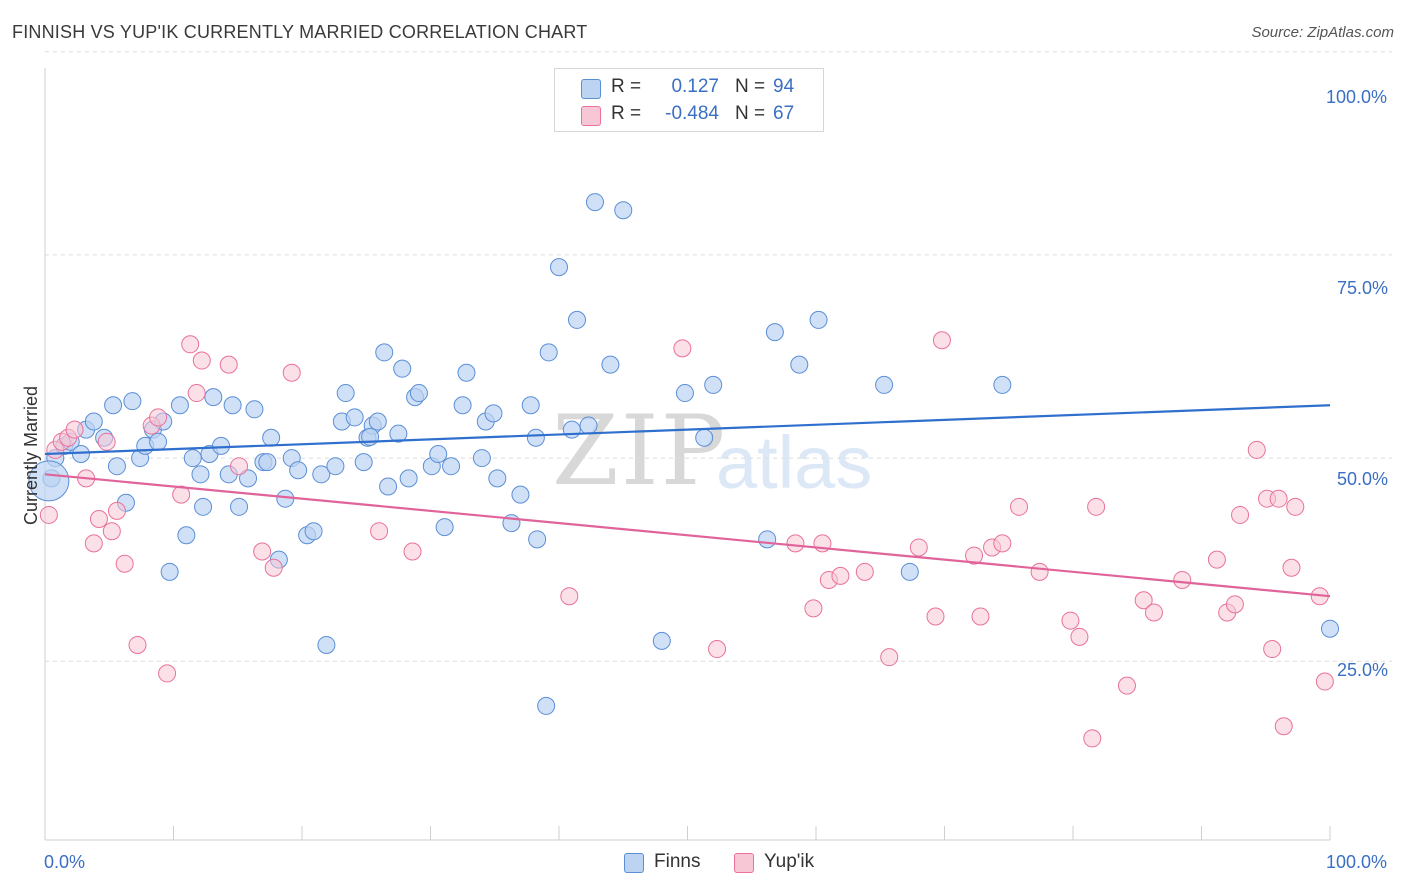 This screenshot has width=1406, height=892. What do you see at coordinates (634, 863) in the screenshot?
I see `finns-legend-swatch` at bounding box center [634, 863].